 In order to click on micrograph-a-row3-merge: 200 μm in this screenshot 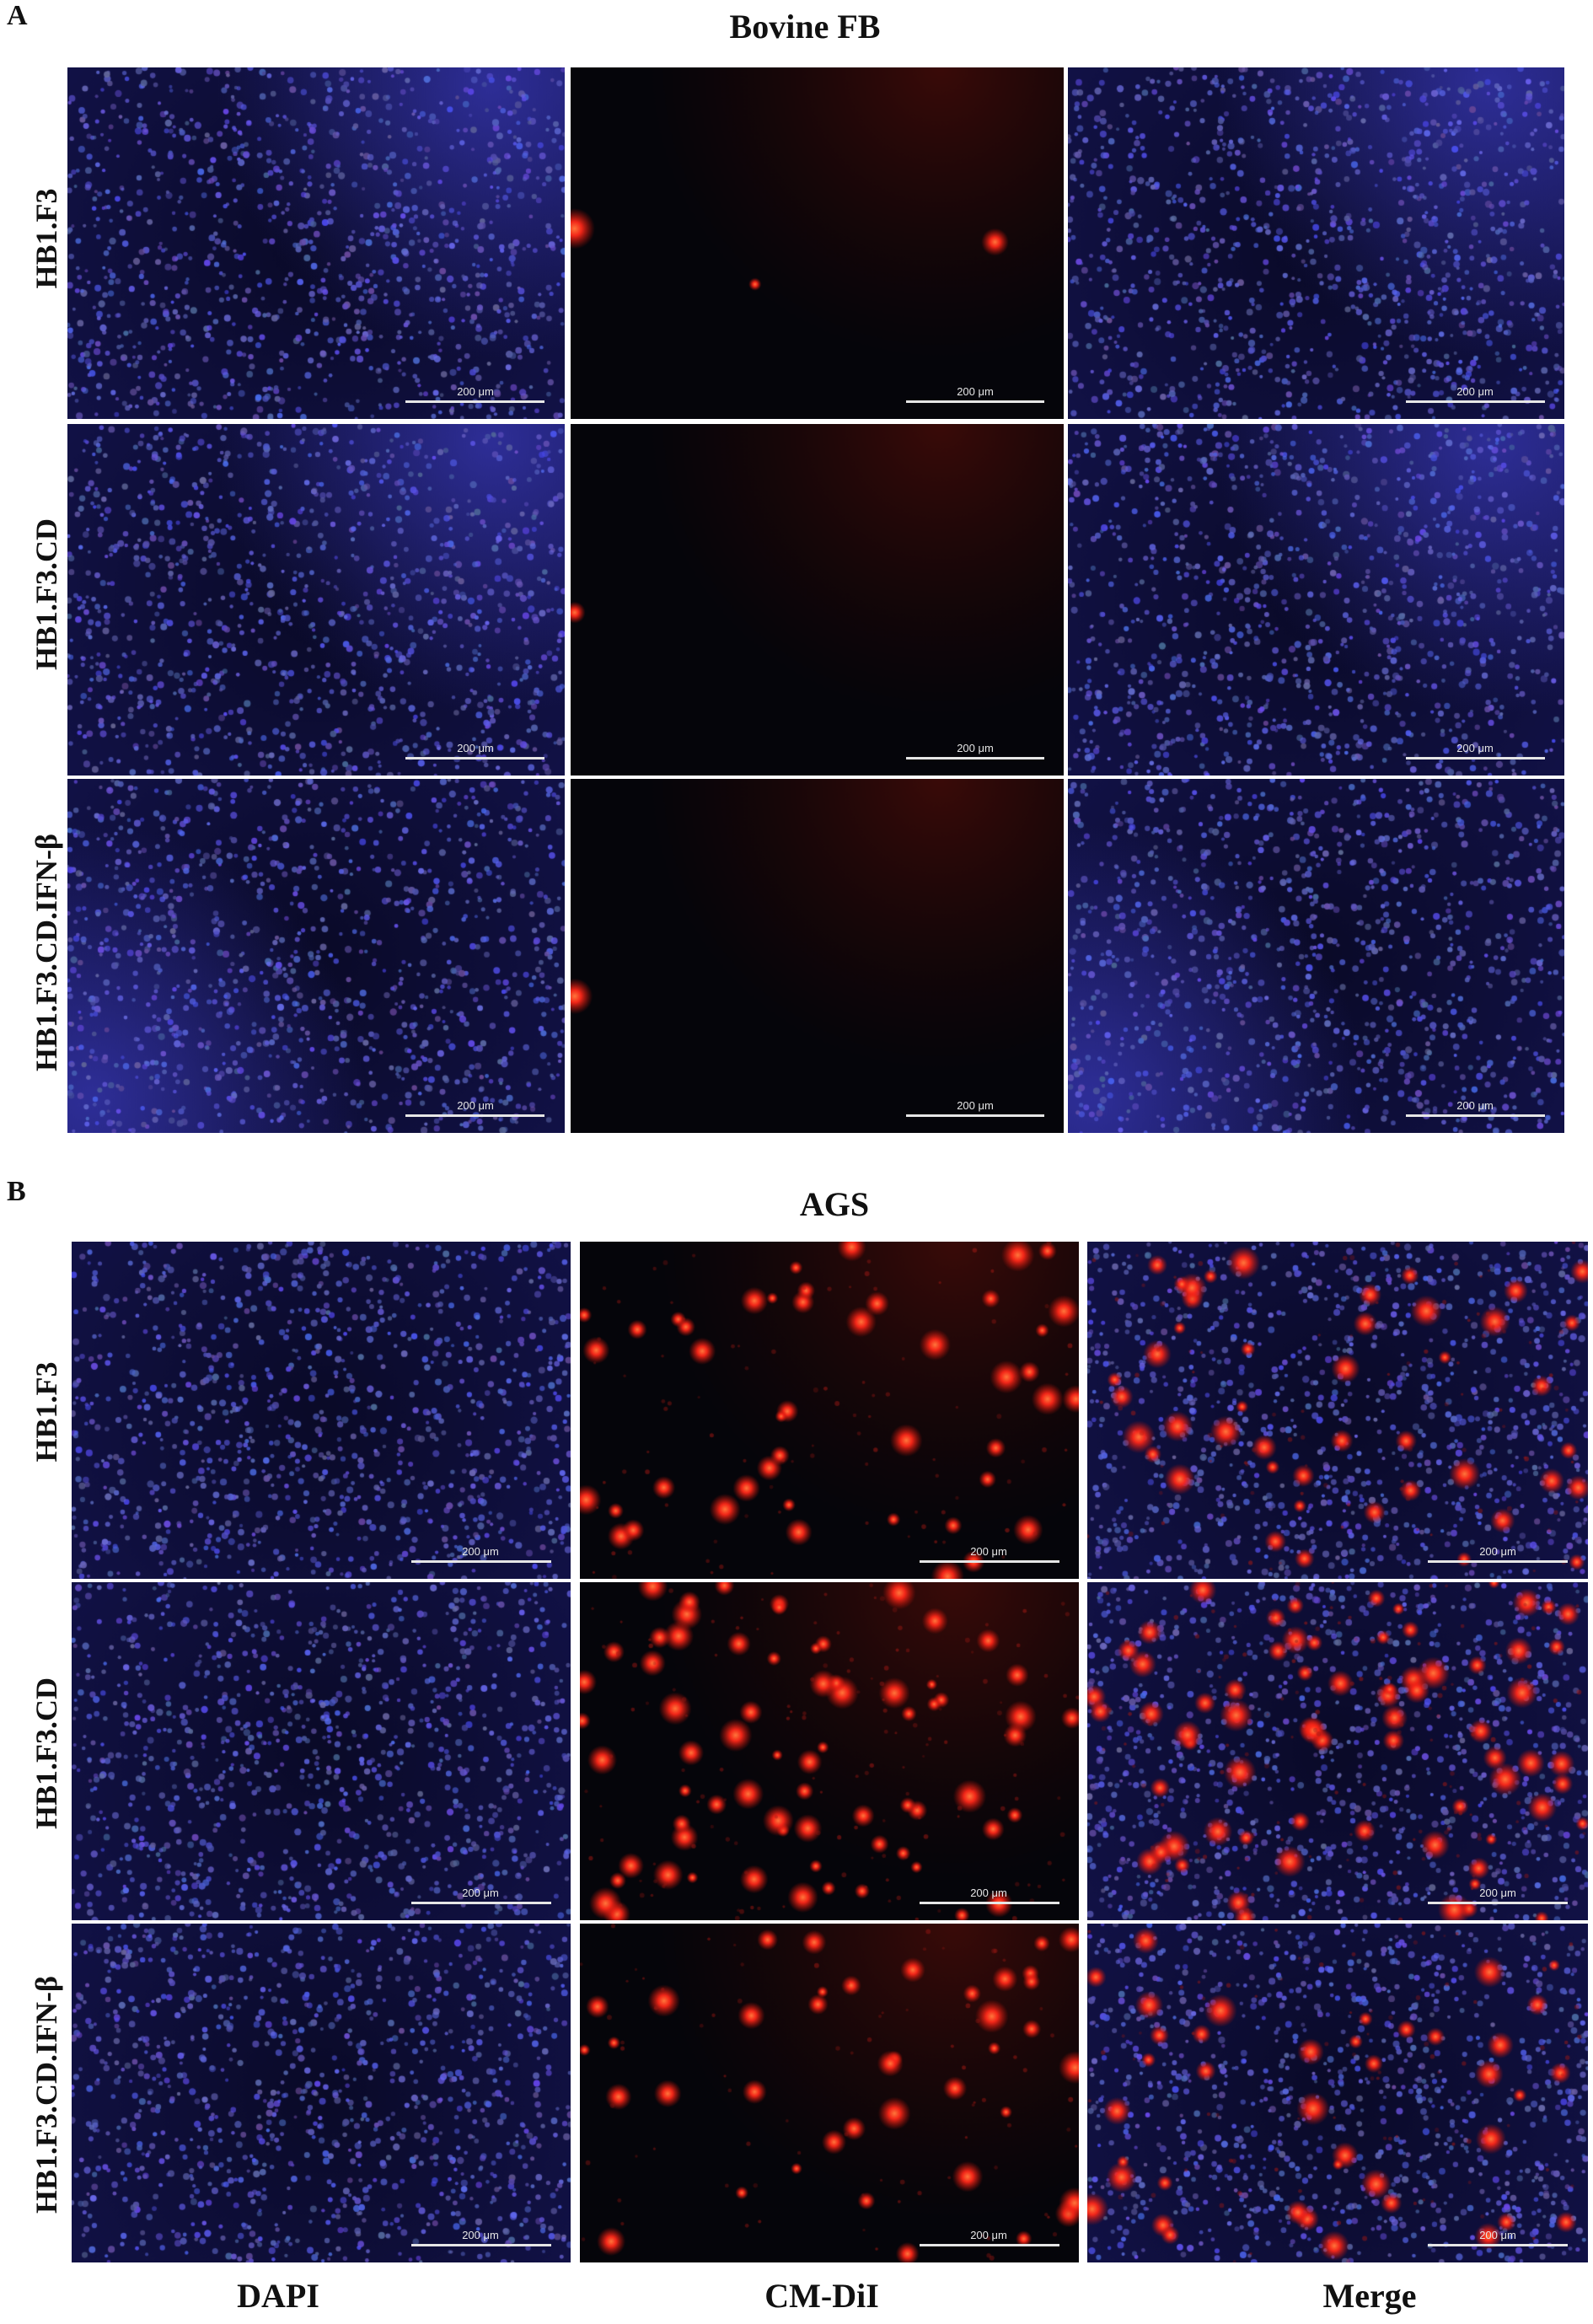, I will do `click(1316, 956)`.